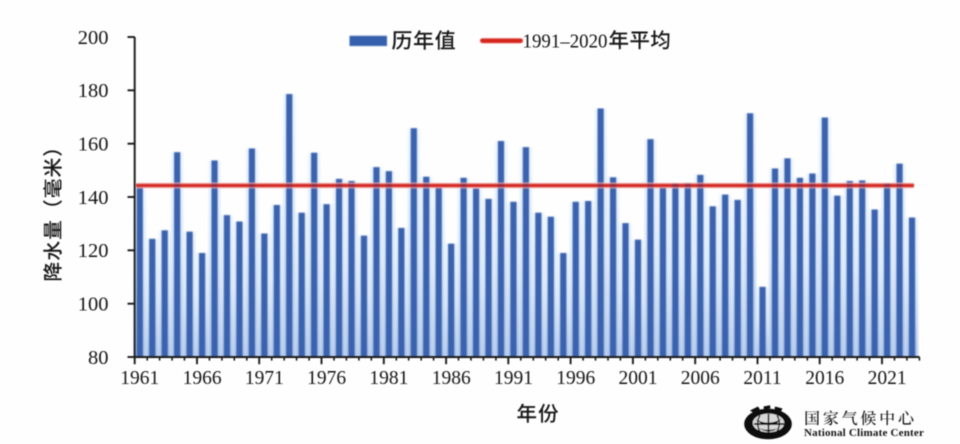 The height and width of the screenshot is (444, 960). What do you see at coordinates (202, 378) in the screenshot?
I see `svg-text: 1966` at bounding box center [202, 378].